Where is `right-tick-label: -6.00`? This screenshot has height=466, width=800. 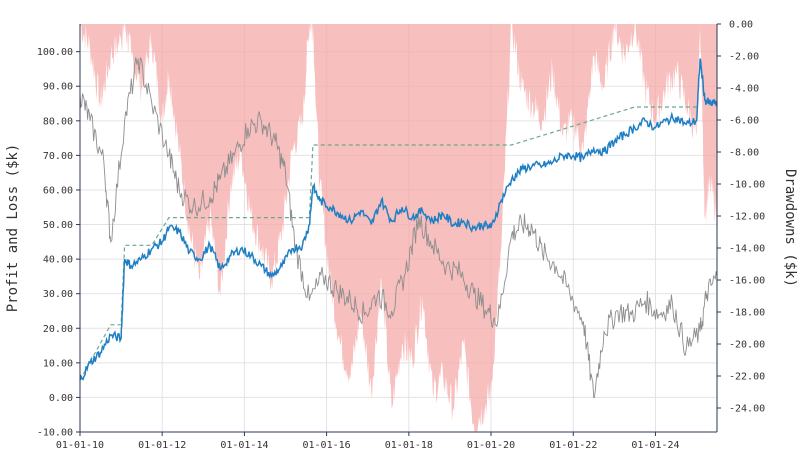
right-tick-label: -6.00 is located at coordinates (744, 121).